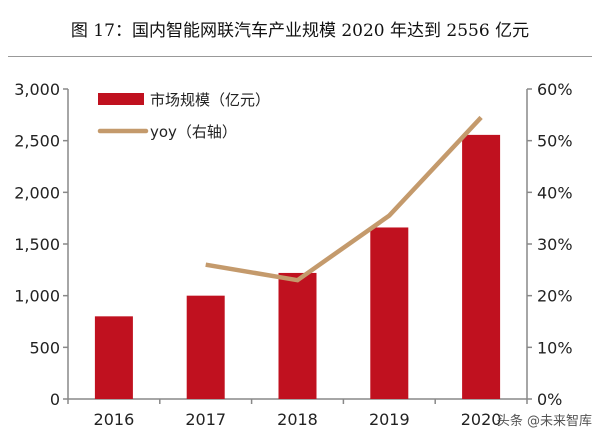 The height and width of the screenshot is (439, 600). I want to click on x-tick-label: 2019, so click(389, 419).